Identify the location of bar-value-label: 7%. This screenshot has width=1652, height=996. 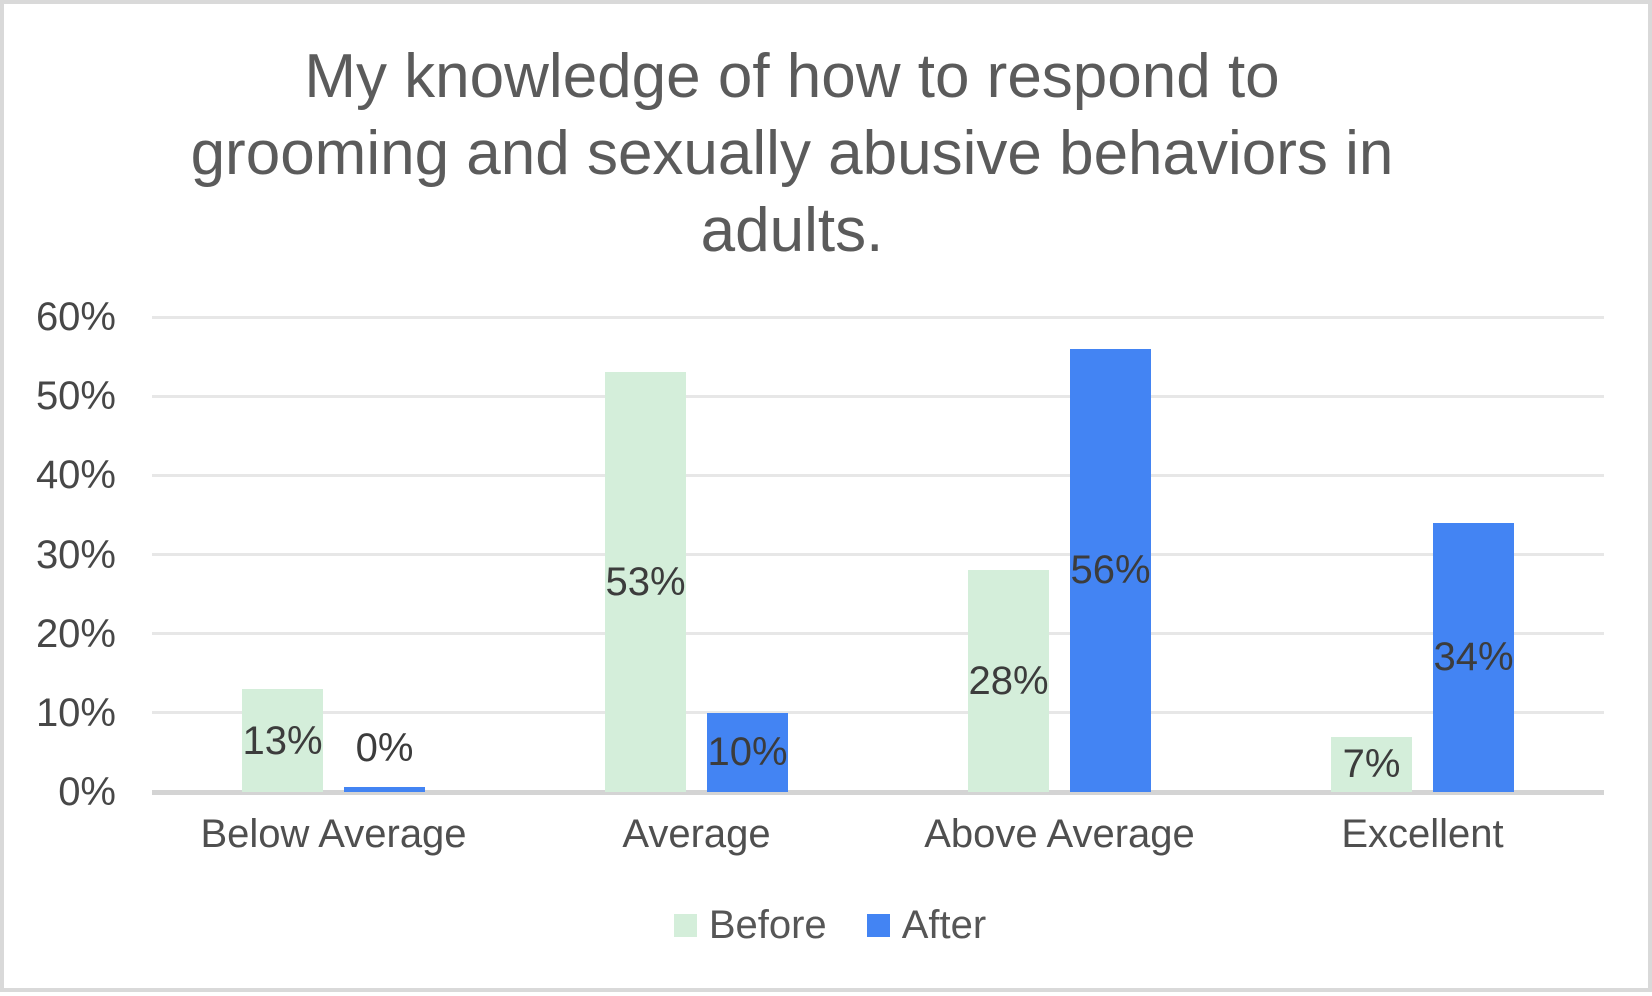
(1371, 764).